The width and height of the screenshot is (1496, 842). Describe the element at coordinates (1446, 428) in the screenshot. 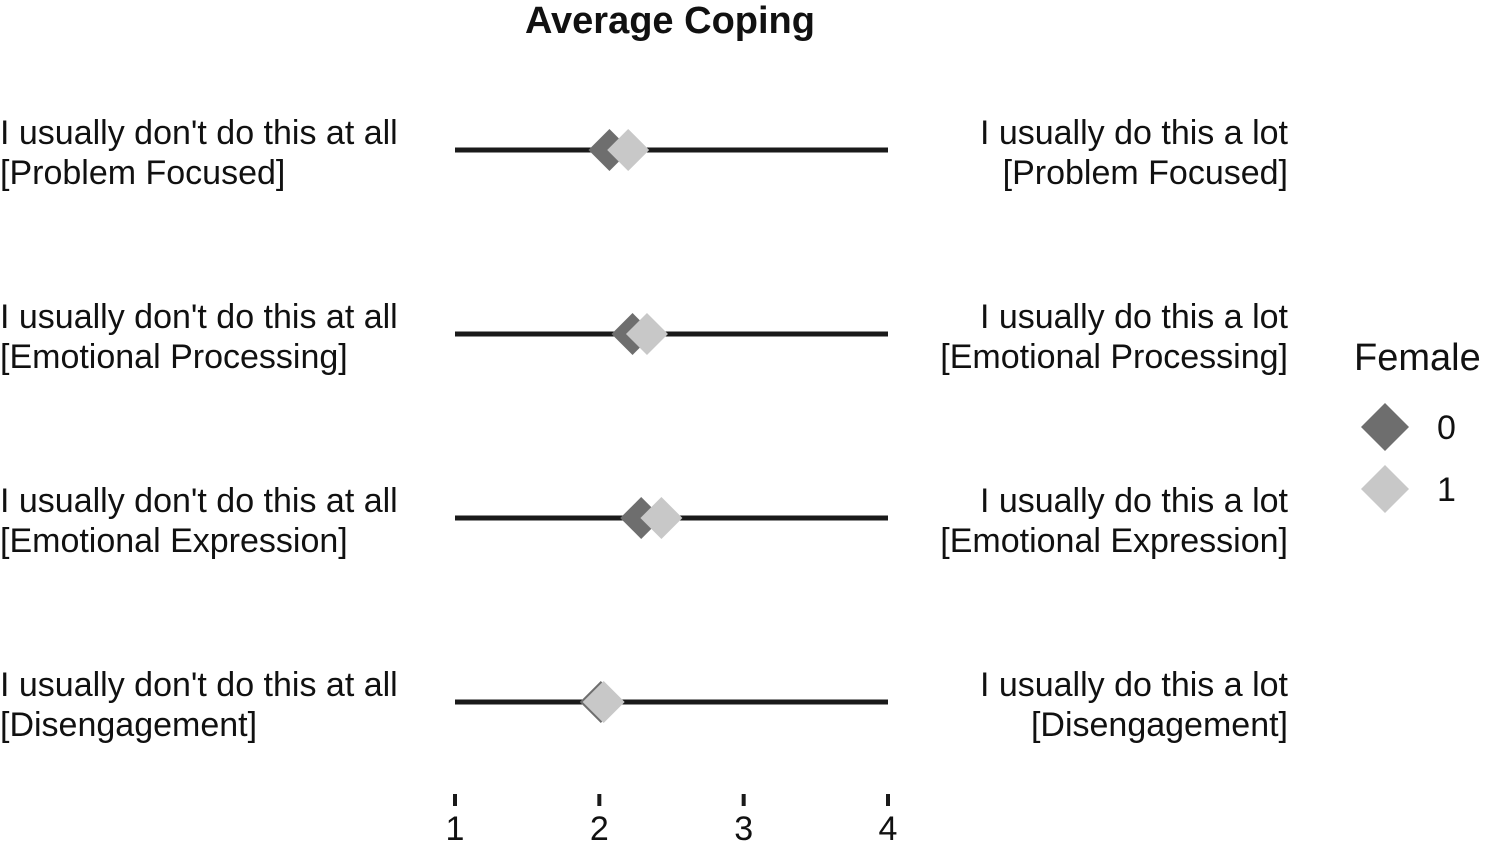

I see `legend-label: 0` at that location.